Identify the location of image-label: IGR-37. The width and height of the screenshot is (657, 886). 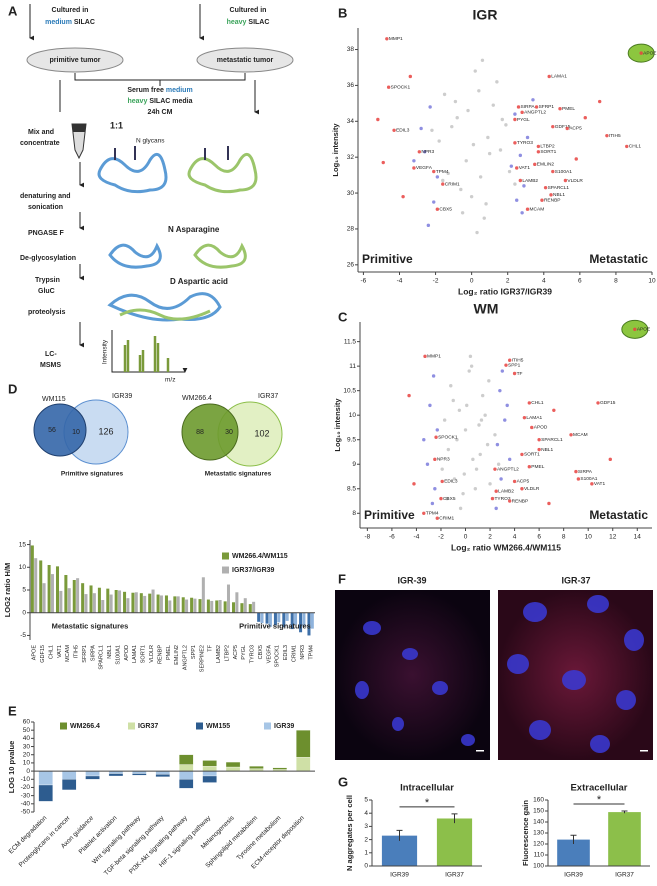
(575, 580).